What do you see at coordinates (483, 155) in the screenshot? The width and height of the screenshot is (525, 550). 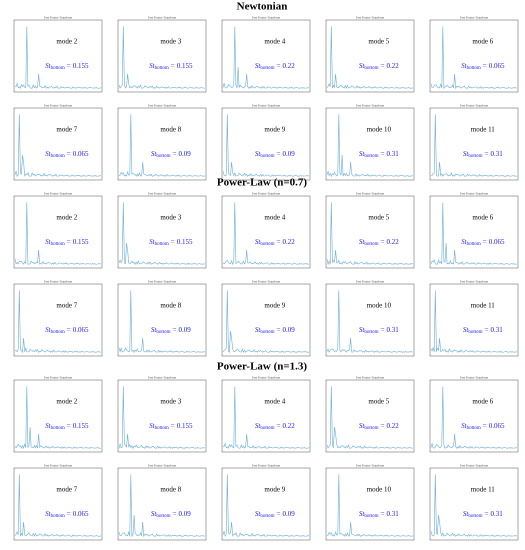 I see `strouhal-label: Stbottom = 0.31` at bounding box center [483, 155].